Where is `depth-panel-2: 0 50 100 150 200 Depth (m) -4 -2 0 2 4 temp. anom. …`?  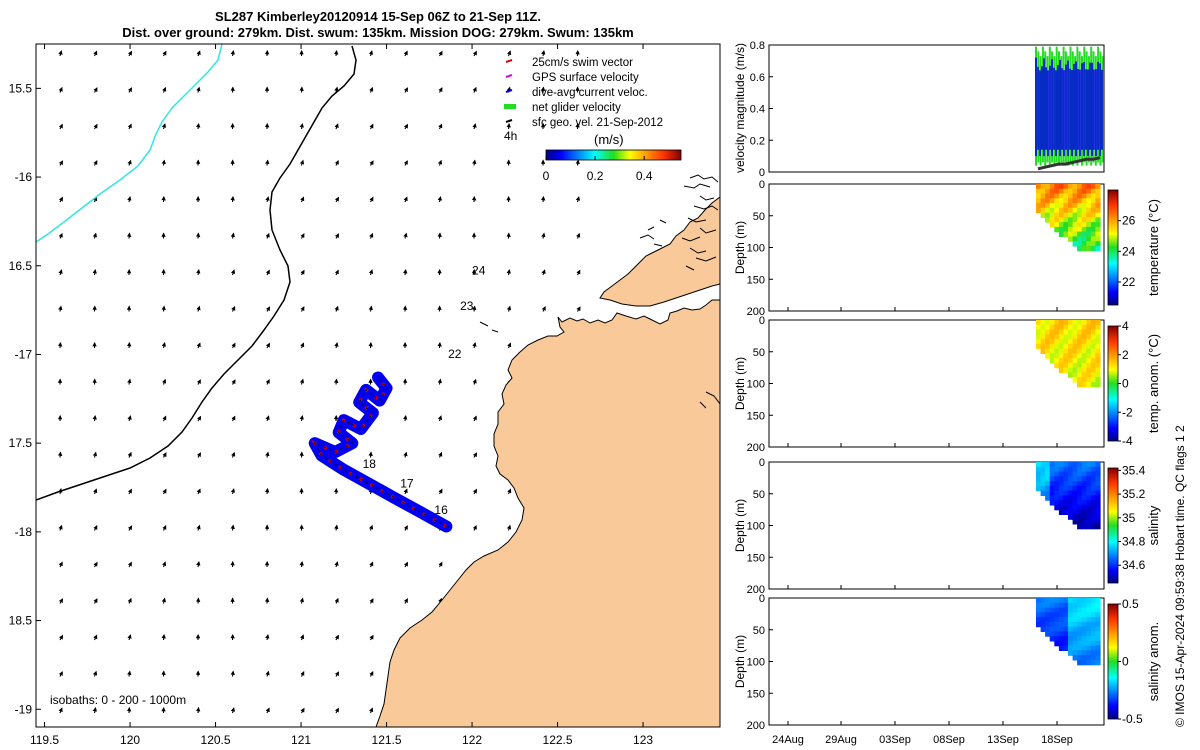 depth-panel-2: 0 50 100 150 200 Depth (m) -4 -2 0 2 4 temp. anom. … is located at coordinates (947, 384).